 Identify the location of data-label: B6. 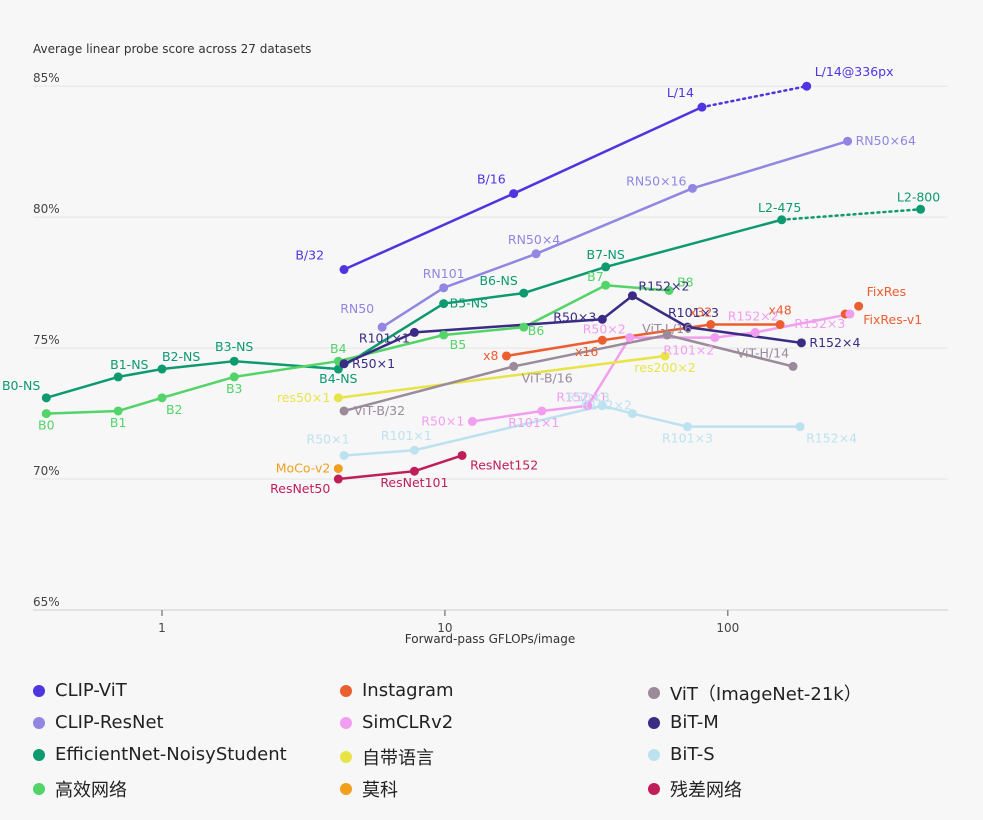
(536, 330).